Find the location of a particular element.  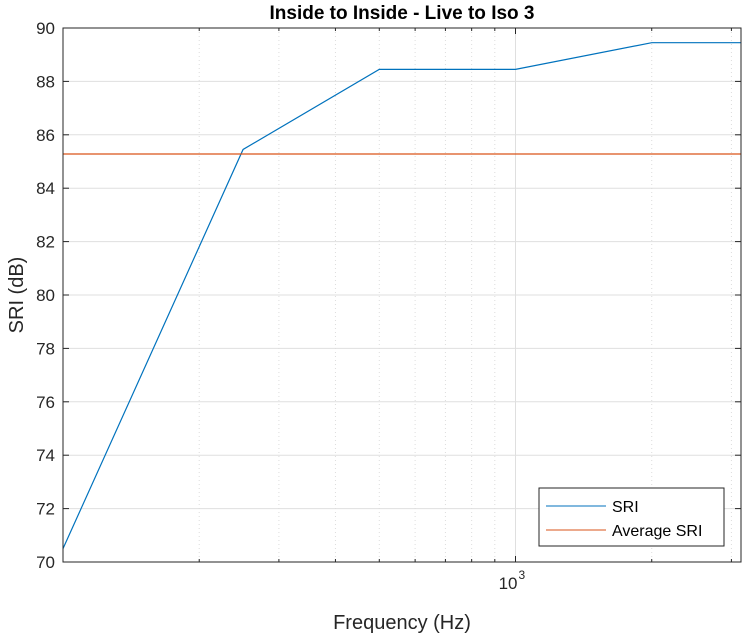

y-tick-label: 72 is located at coordinates (45, 509).